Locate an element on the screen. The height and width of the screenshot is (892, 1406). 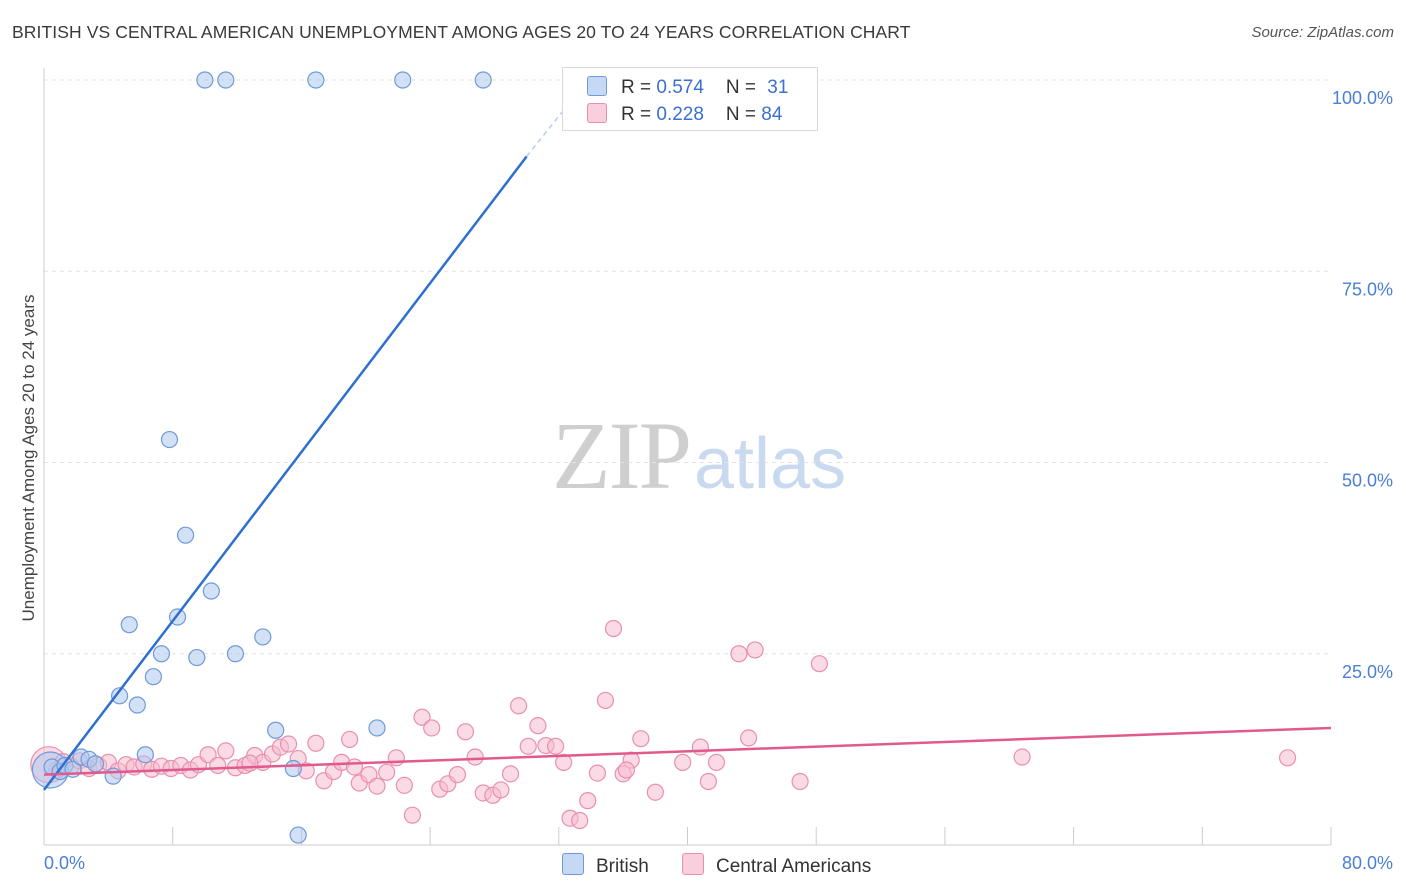
watermark: ZIPatlas is located at coordinates (699, 455).